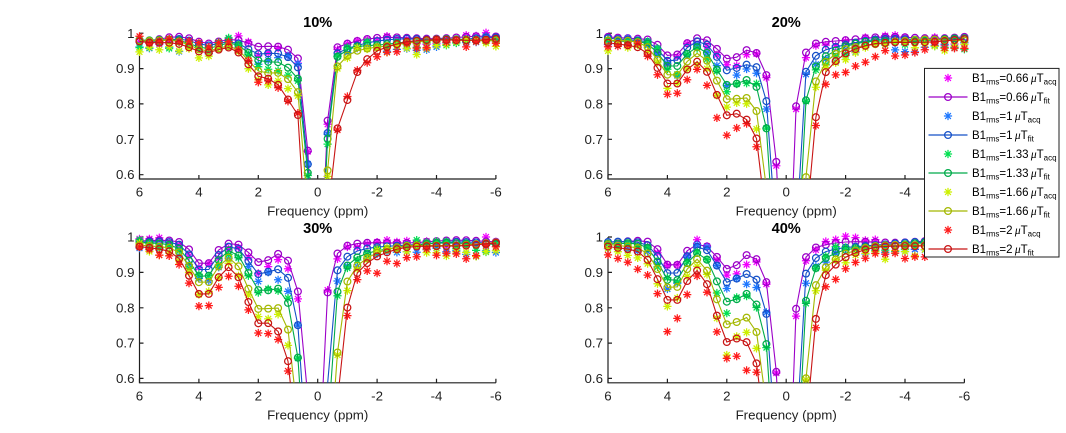 This screenshot has height=433, width=1066. What do you see at coordinates (317, 23) in the screenshot?
I see `svg-text: 10%` at bounding box center [317, 23].